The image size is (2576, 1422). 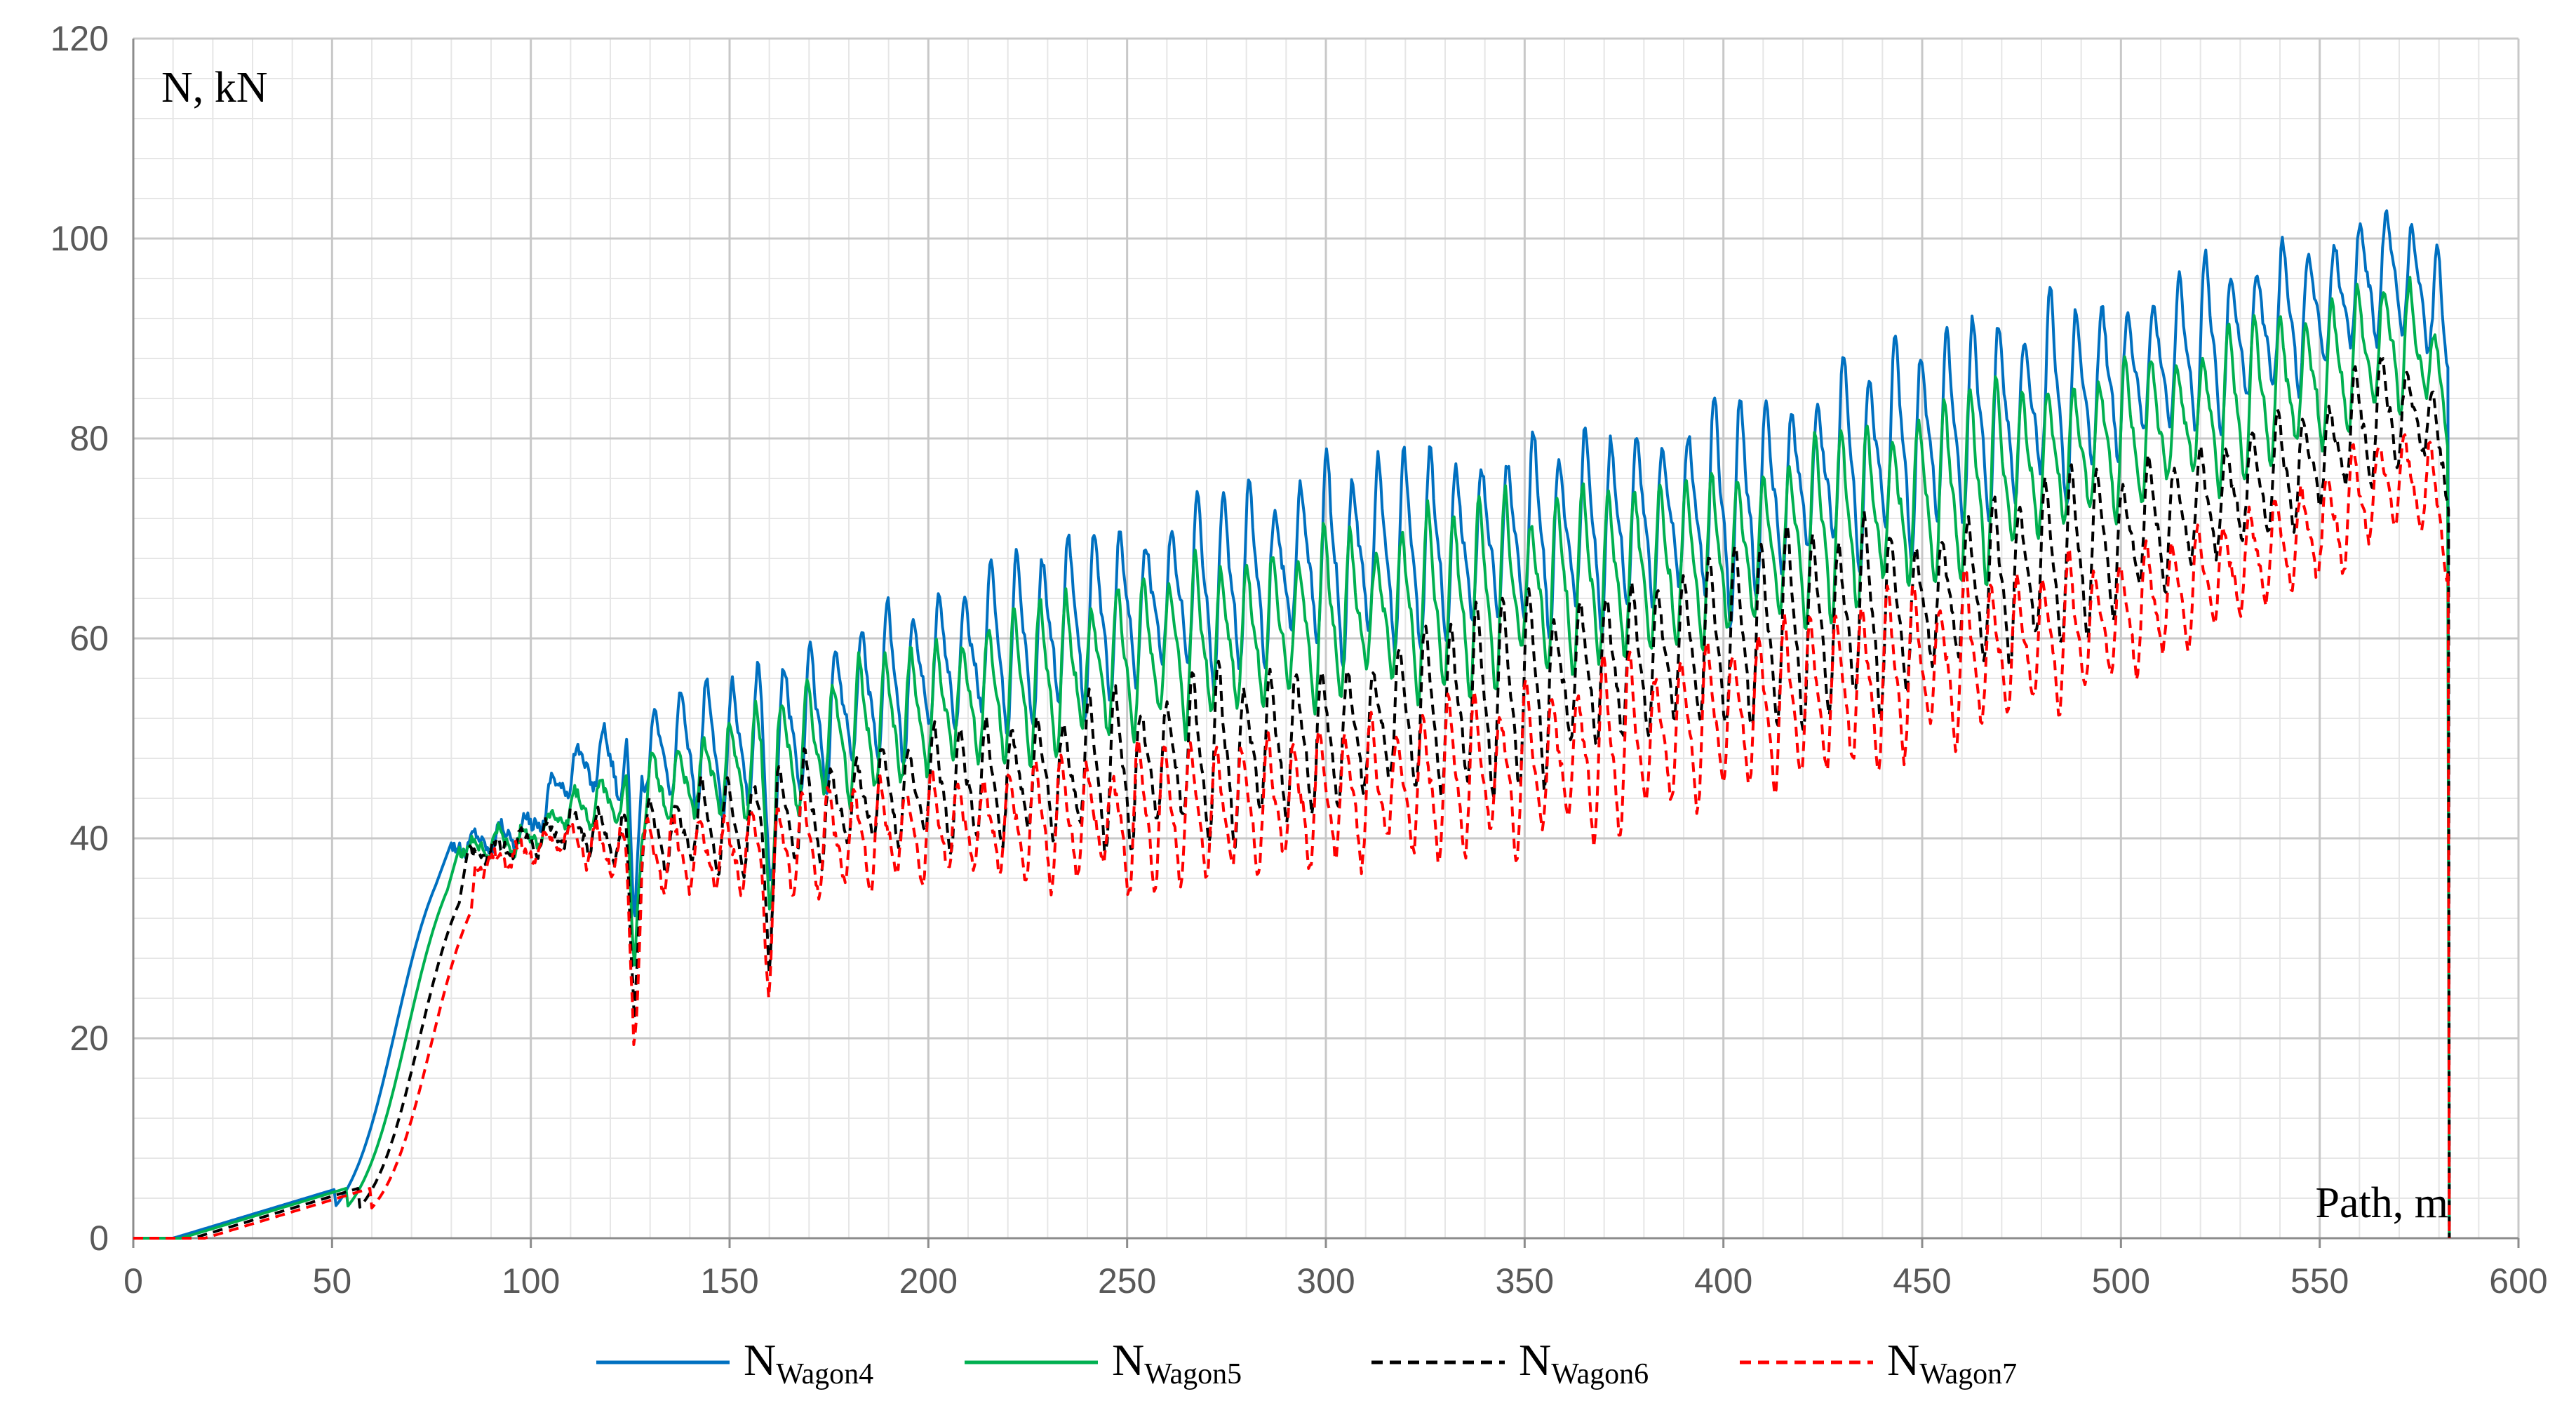 What do you see at coordinates (133, 1281) in the screenshot?
I see `x-tick-label: 0` at bounding box center [133, 1281].